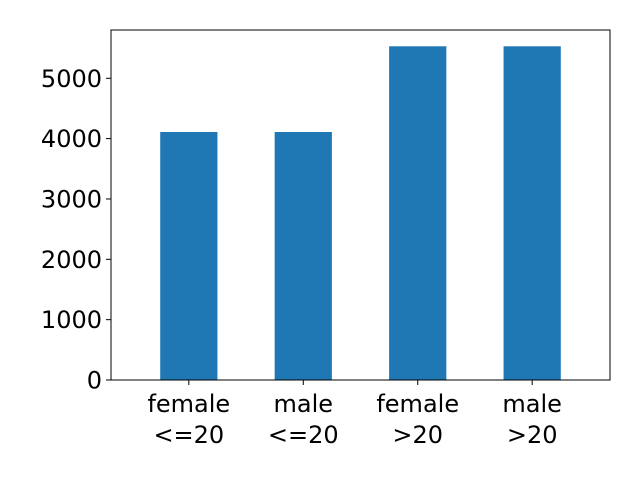  Describe the element at coordinates (76, 230) in the screenshot. I see `y-axis: 0 1000 2000 3000 4000 5000` at that location.